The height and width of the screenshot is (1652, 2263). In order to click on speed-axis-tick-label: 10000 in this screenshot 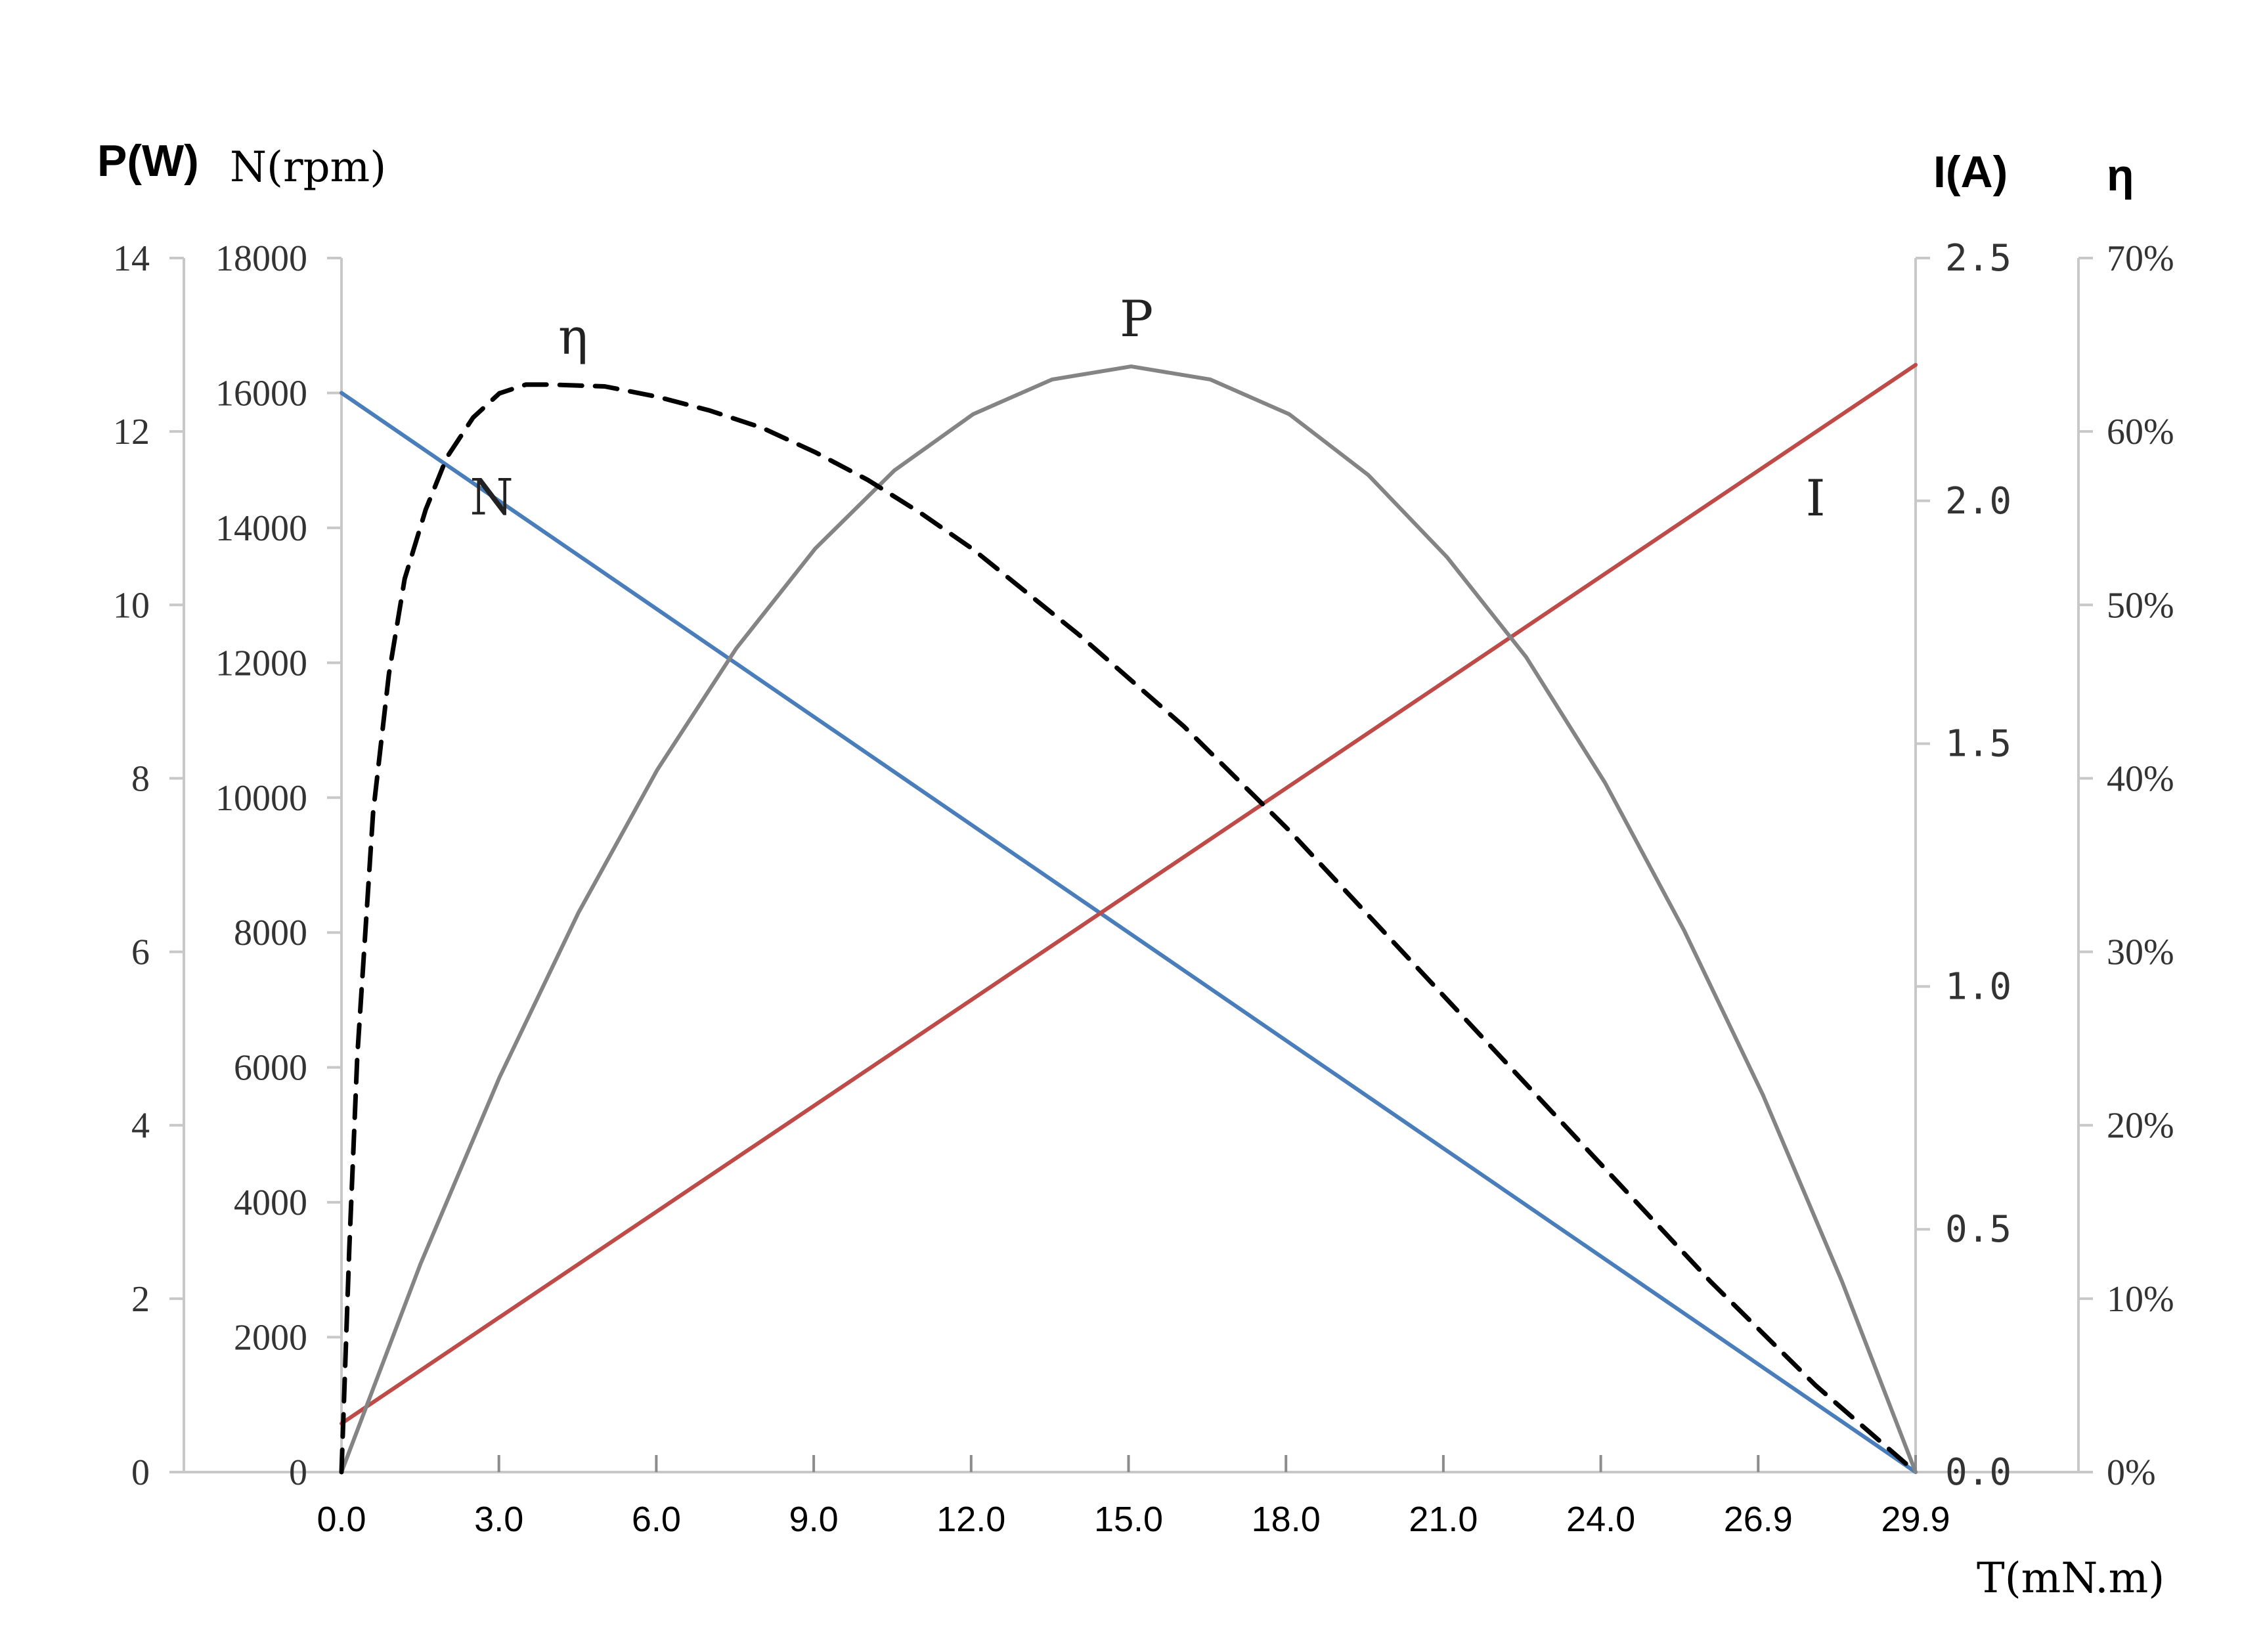, I will do `click(261, 798)`.